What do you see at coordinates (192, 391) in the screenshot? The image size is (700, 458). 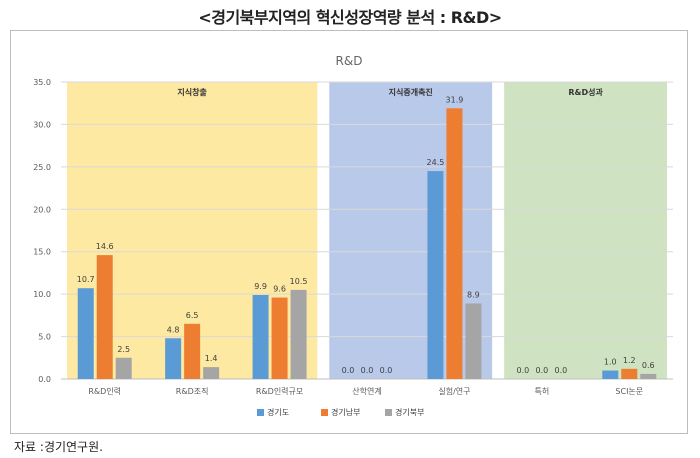 I see `x-tick-label: R&D조직` at bounding box center [192, 391].